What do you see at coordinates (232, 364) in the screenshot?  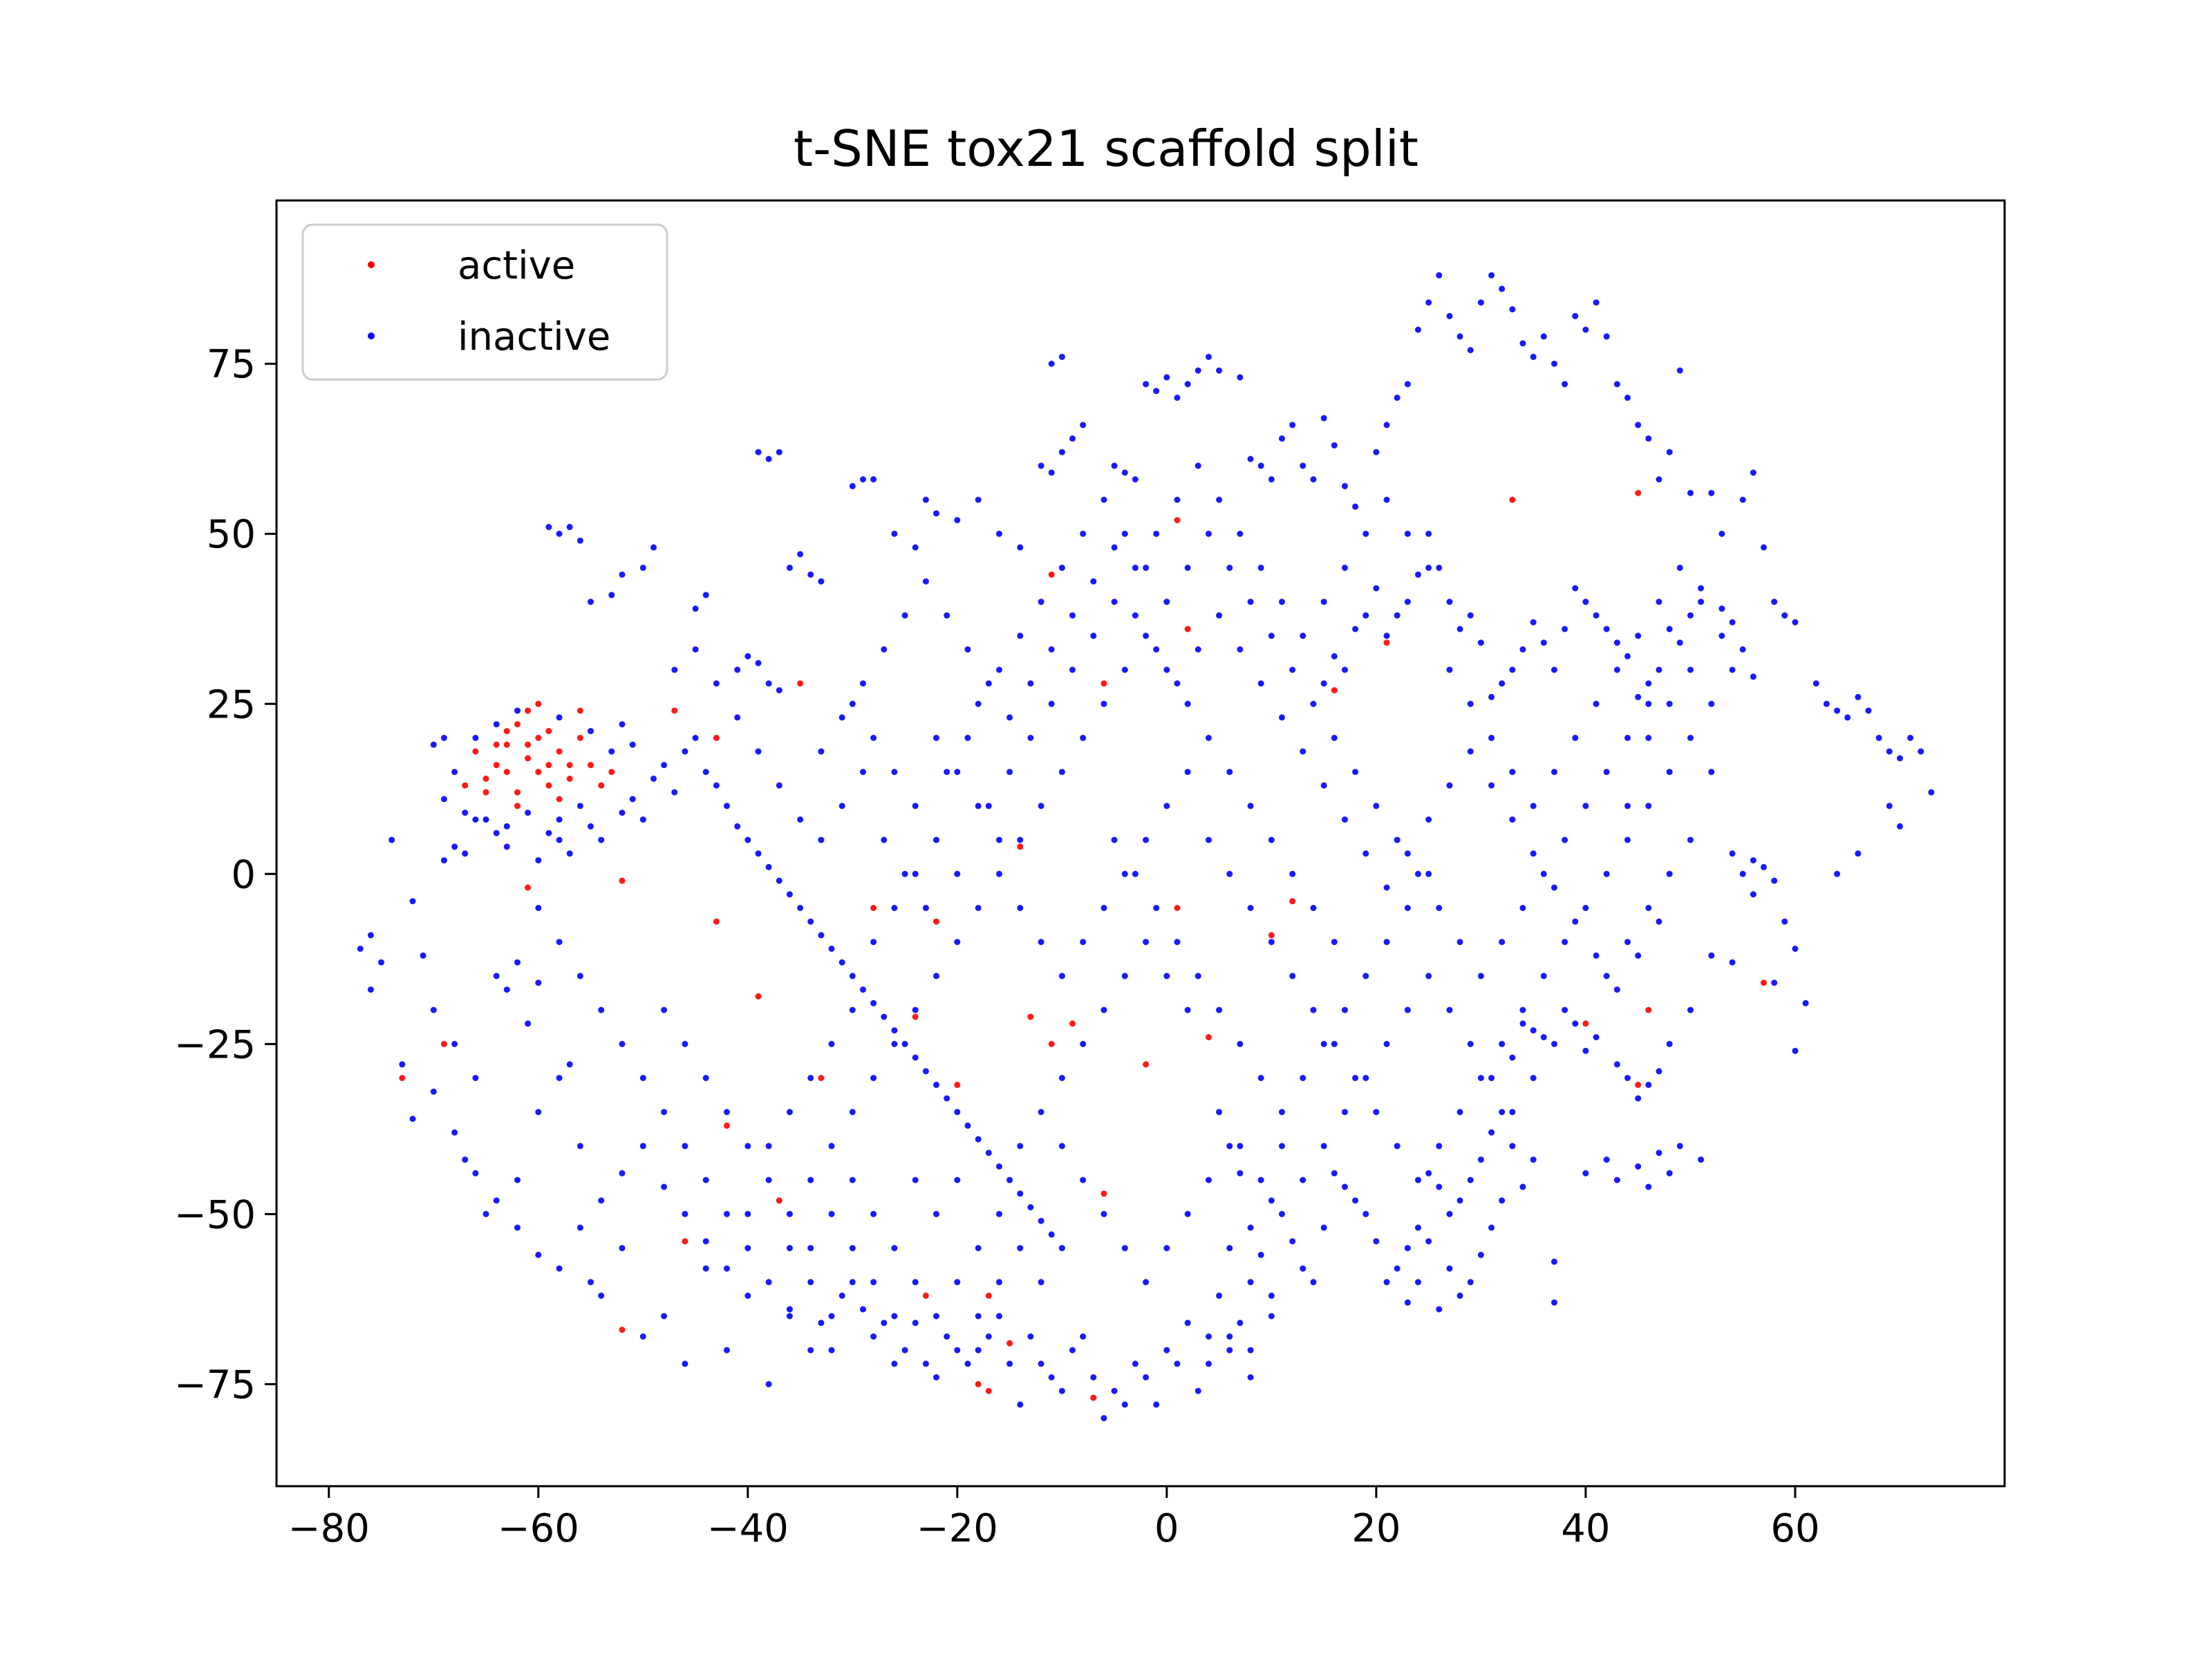 I see `y-tick-label: 75` at bounding box center [232, 364].